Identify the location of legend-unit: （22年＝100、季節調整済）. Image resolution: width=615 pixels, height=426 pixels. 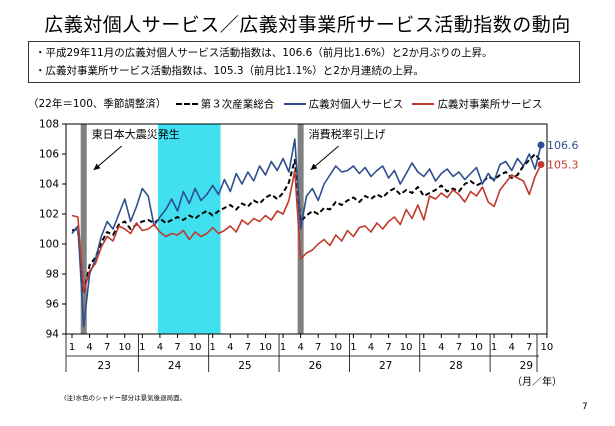
(97, 104).